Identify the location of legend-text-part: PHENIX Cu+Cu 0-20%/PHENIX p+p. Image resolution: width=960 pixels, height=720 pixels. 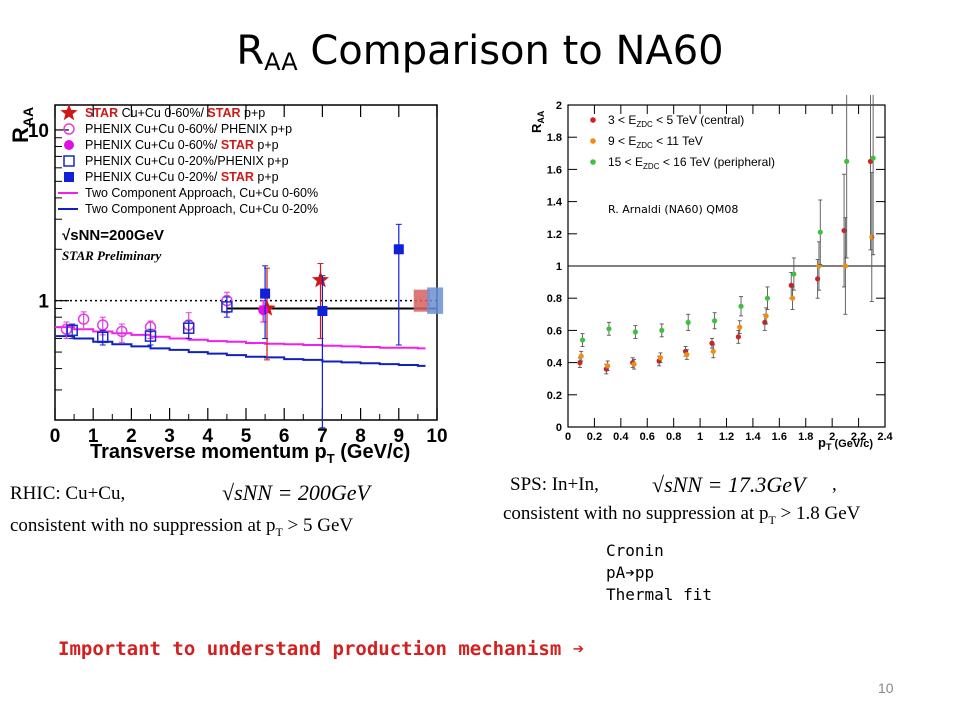
(187, 161).